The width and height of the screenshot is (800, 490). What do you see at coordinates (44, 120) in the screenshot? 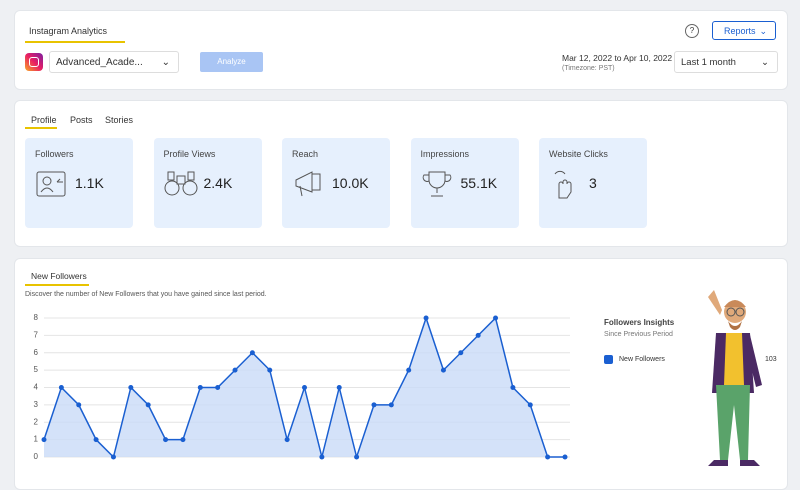
I see `tab: Profile` at bounding box center [44, 120].